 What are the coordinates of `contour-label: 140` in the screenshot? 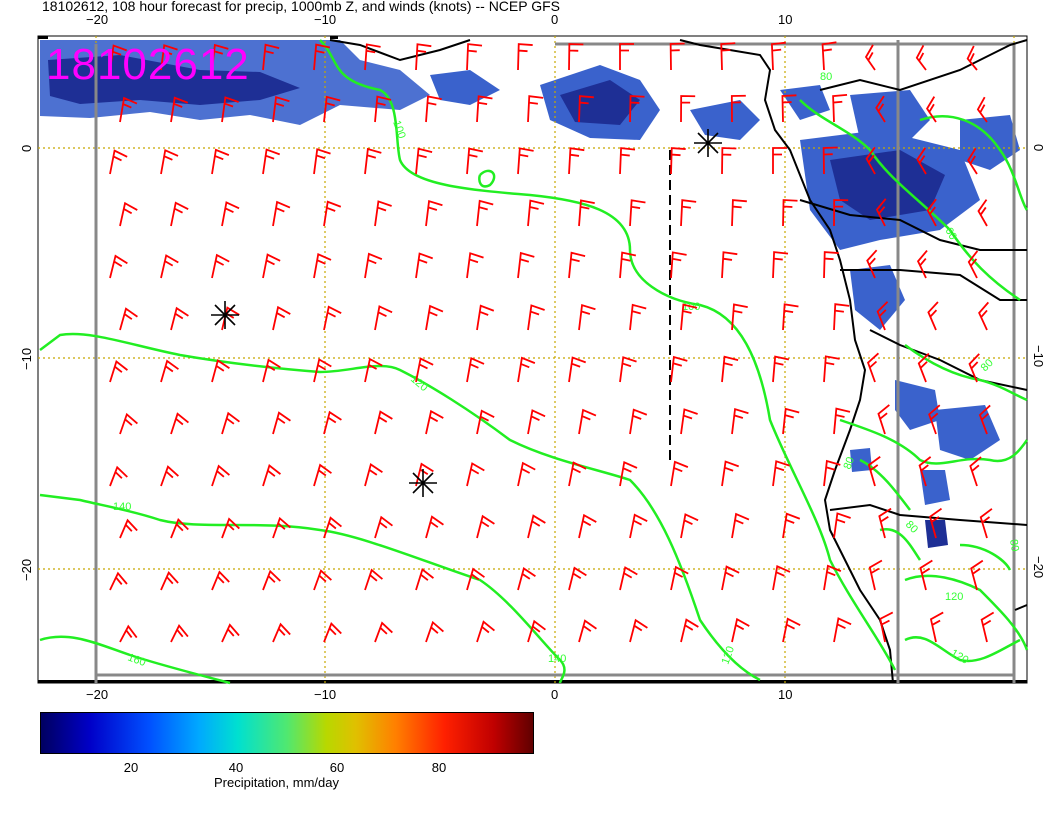 It's located at (122, 507).